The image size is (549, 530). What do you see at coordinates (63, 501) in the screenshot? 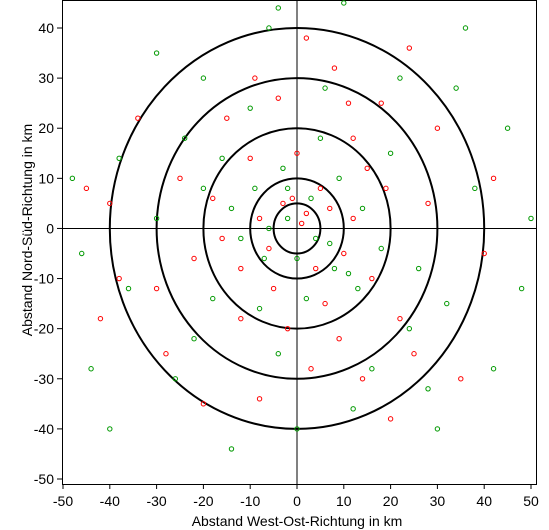
I see `x-tick-label: -50` at bounding box center [63, 501].